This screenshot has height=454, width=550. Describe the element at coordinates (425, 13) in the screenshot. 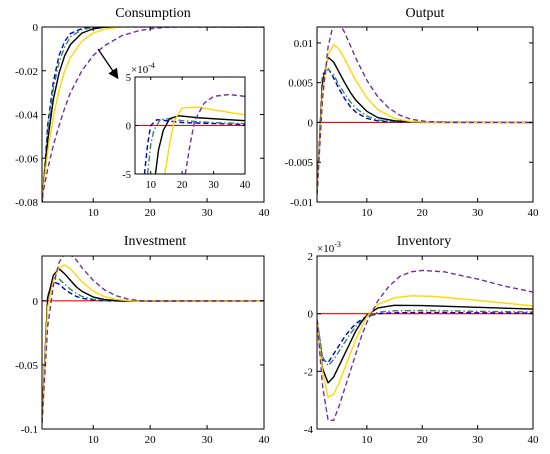

I see `chart-title: Output` at that location.